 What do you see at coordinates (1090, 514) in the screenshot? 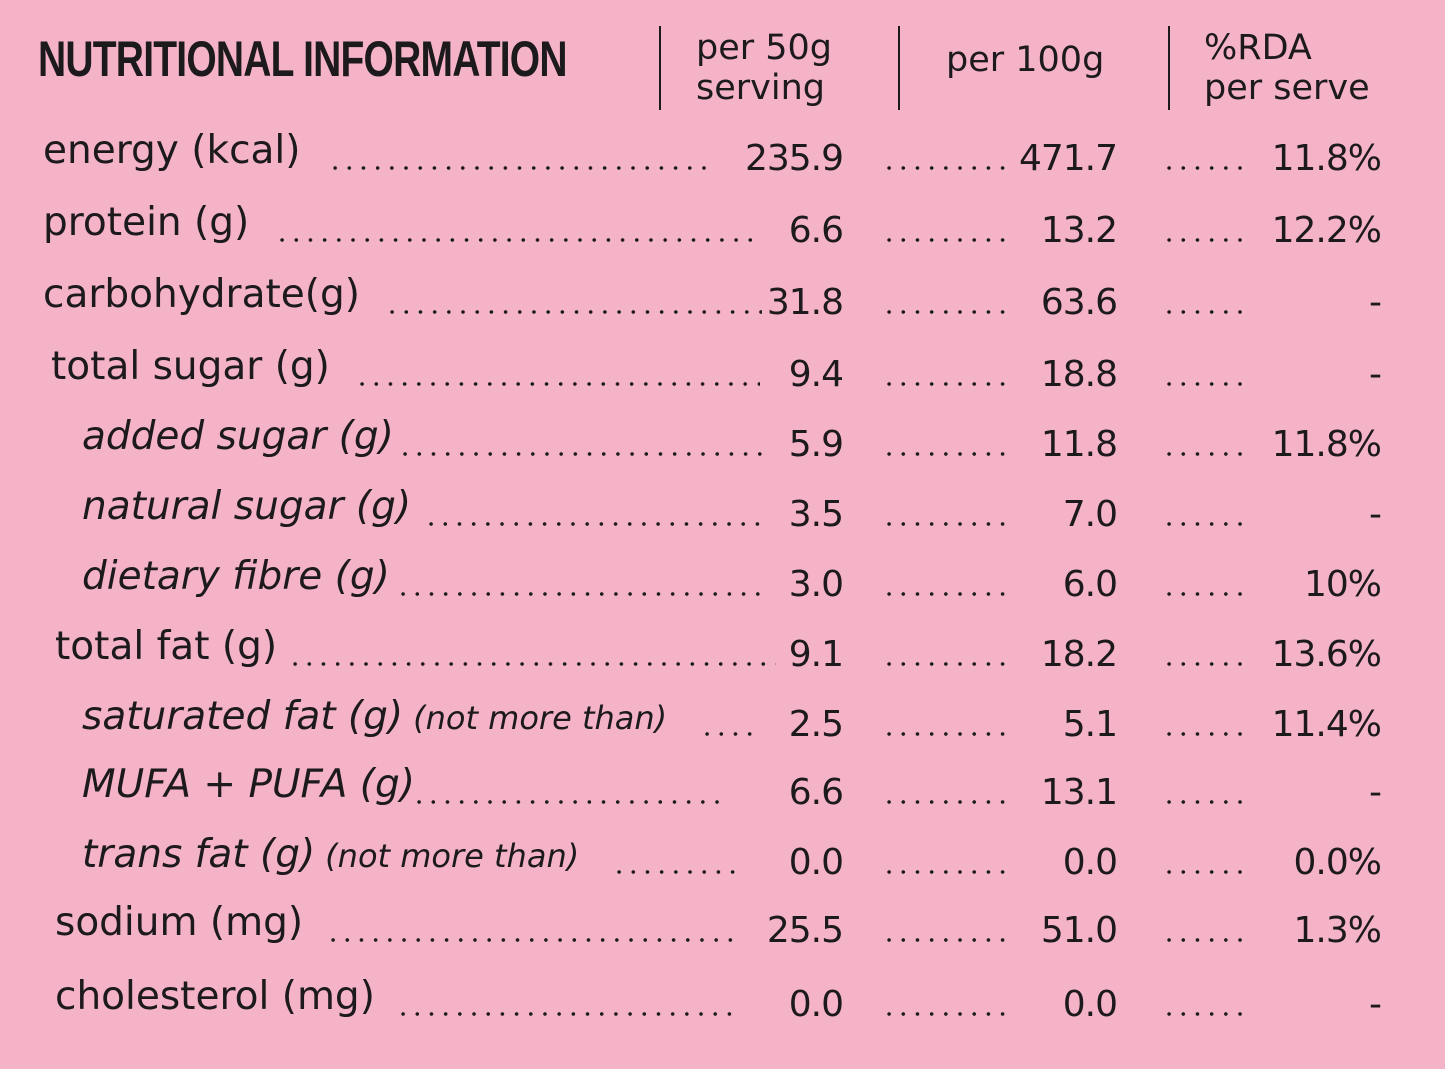
I see `value-per-100g: 7.0` at bounding box center [1090, 514].